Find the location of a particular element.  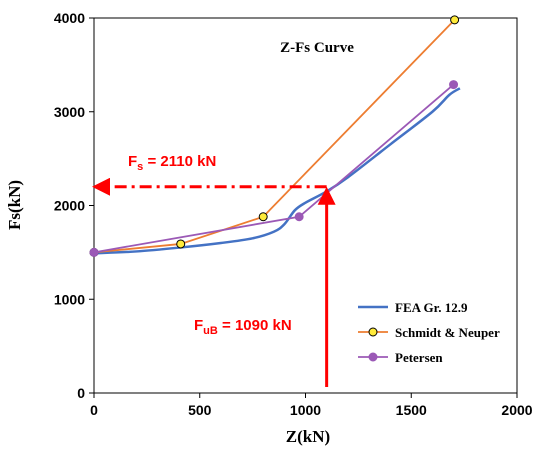

fs-annotation-label: Fs = 2110 kN is located at coordinates (172, 163).